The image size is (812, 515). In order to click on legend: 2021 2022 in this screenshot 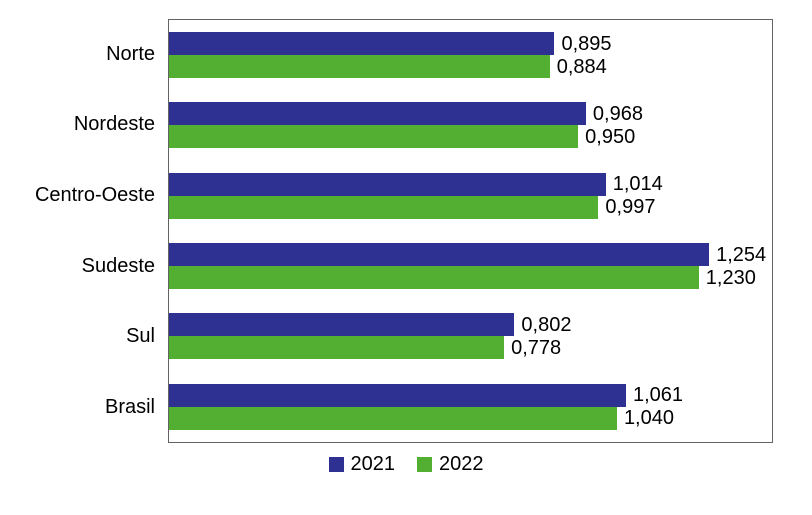, I will do `click(406, 464)`.